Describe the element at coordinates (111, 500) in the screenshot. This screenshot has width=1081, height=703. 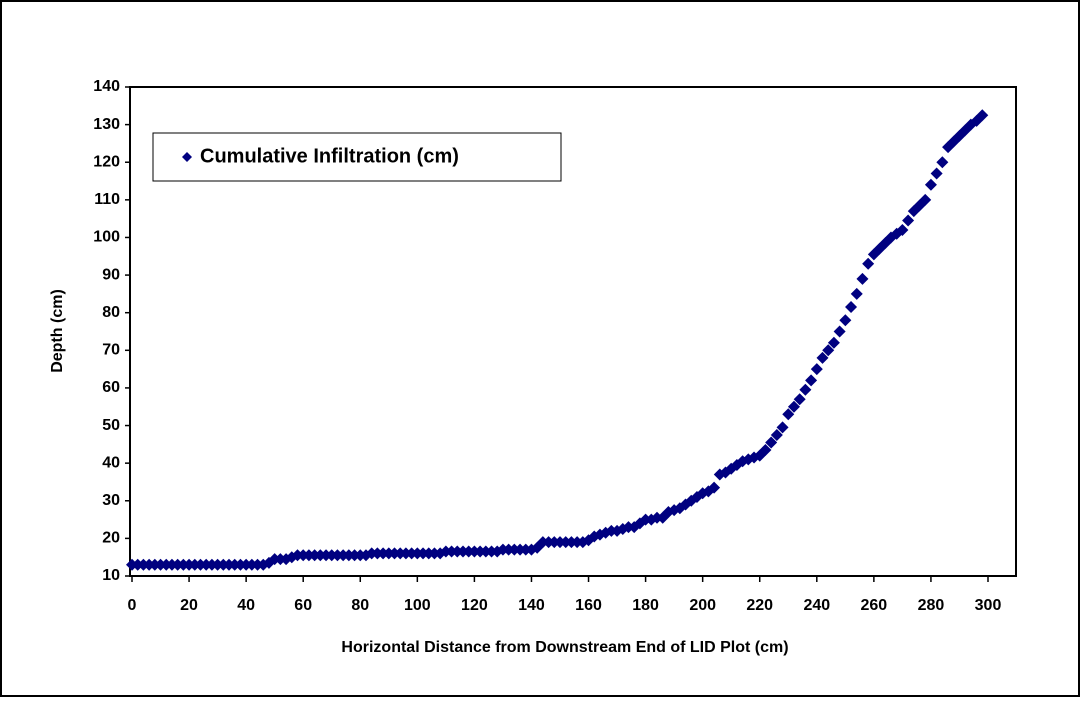
I see `y-tick-label: 30` at that location.